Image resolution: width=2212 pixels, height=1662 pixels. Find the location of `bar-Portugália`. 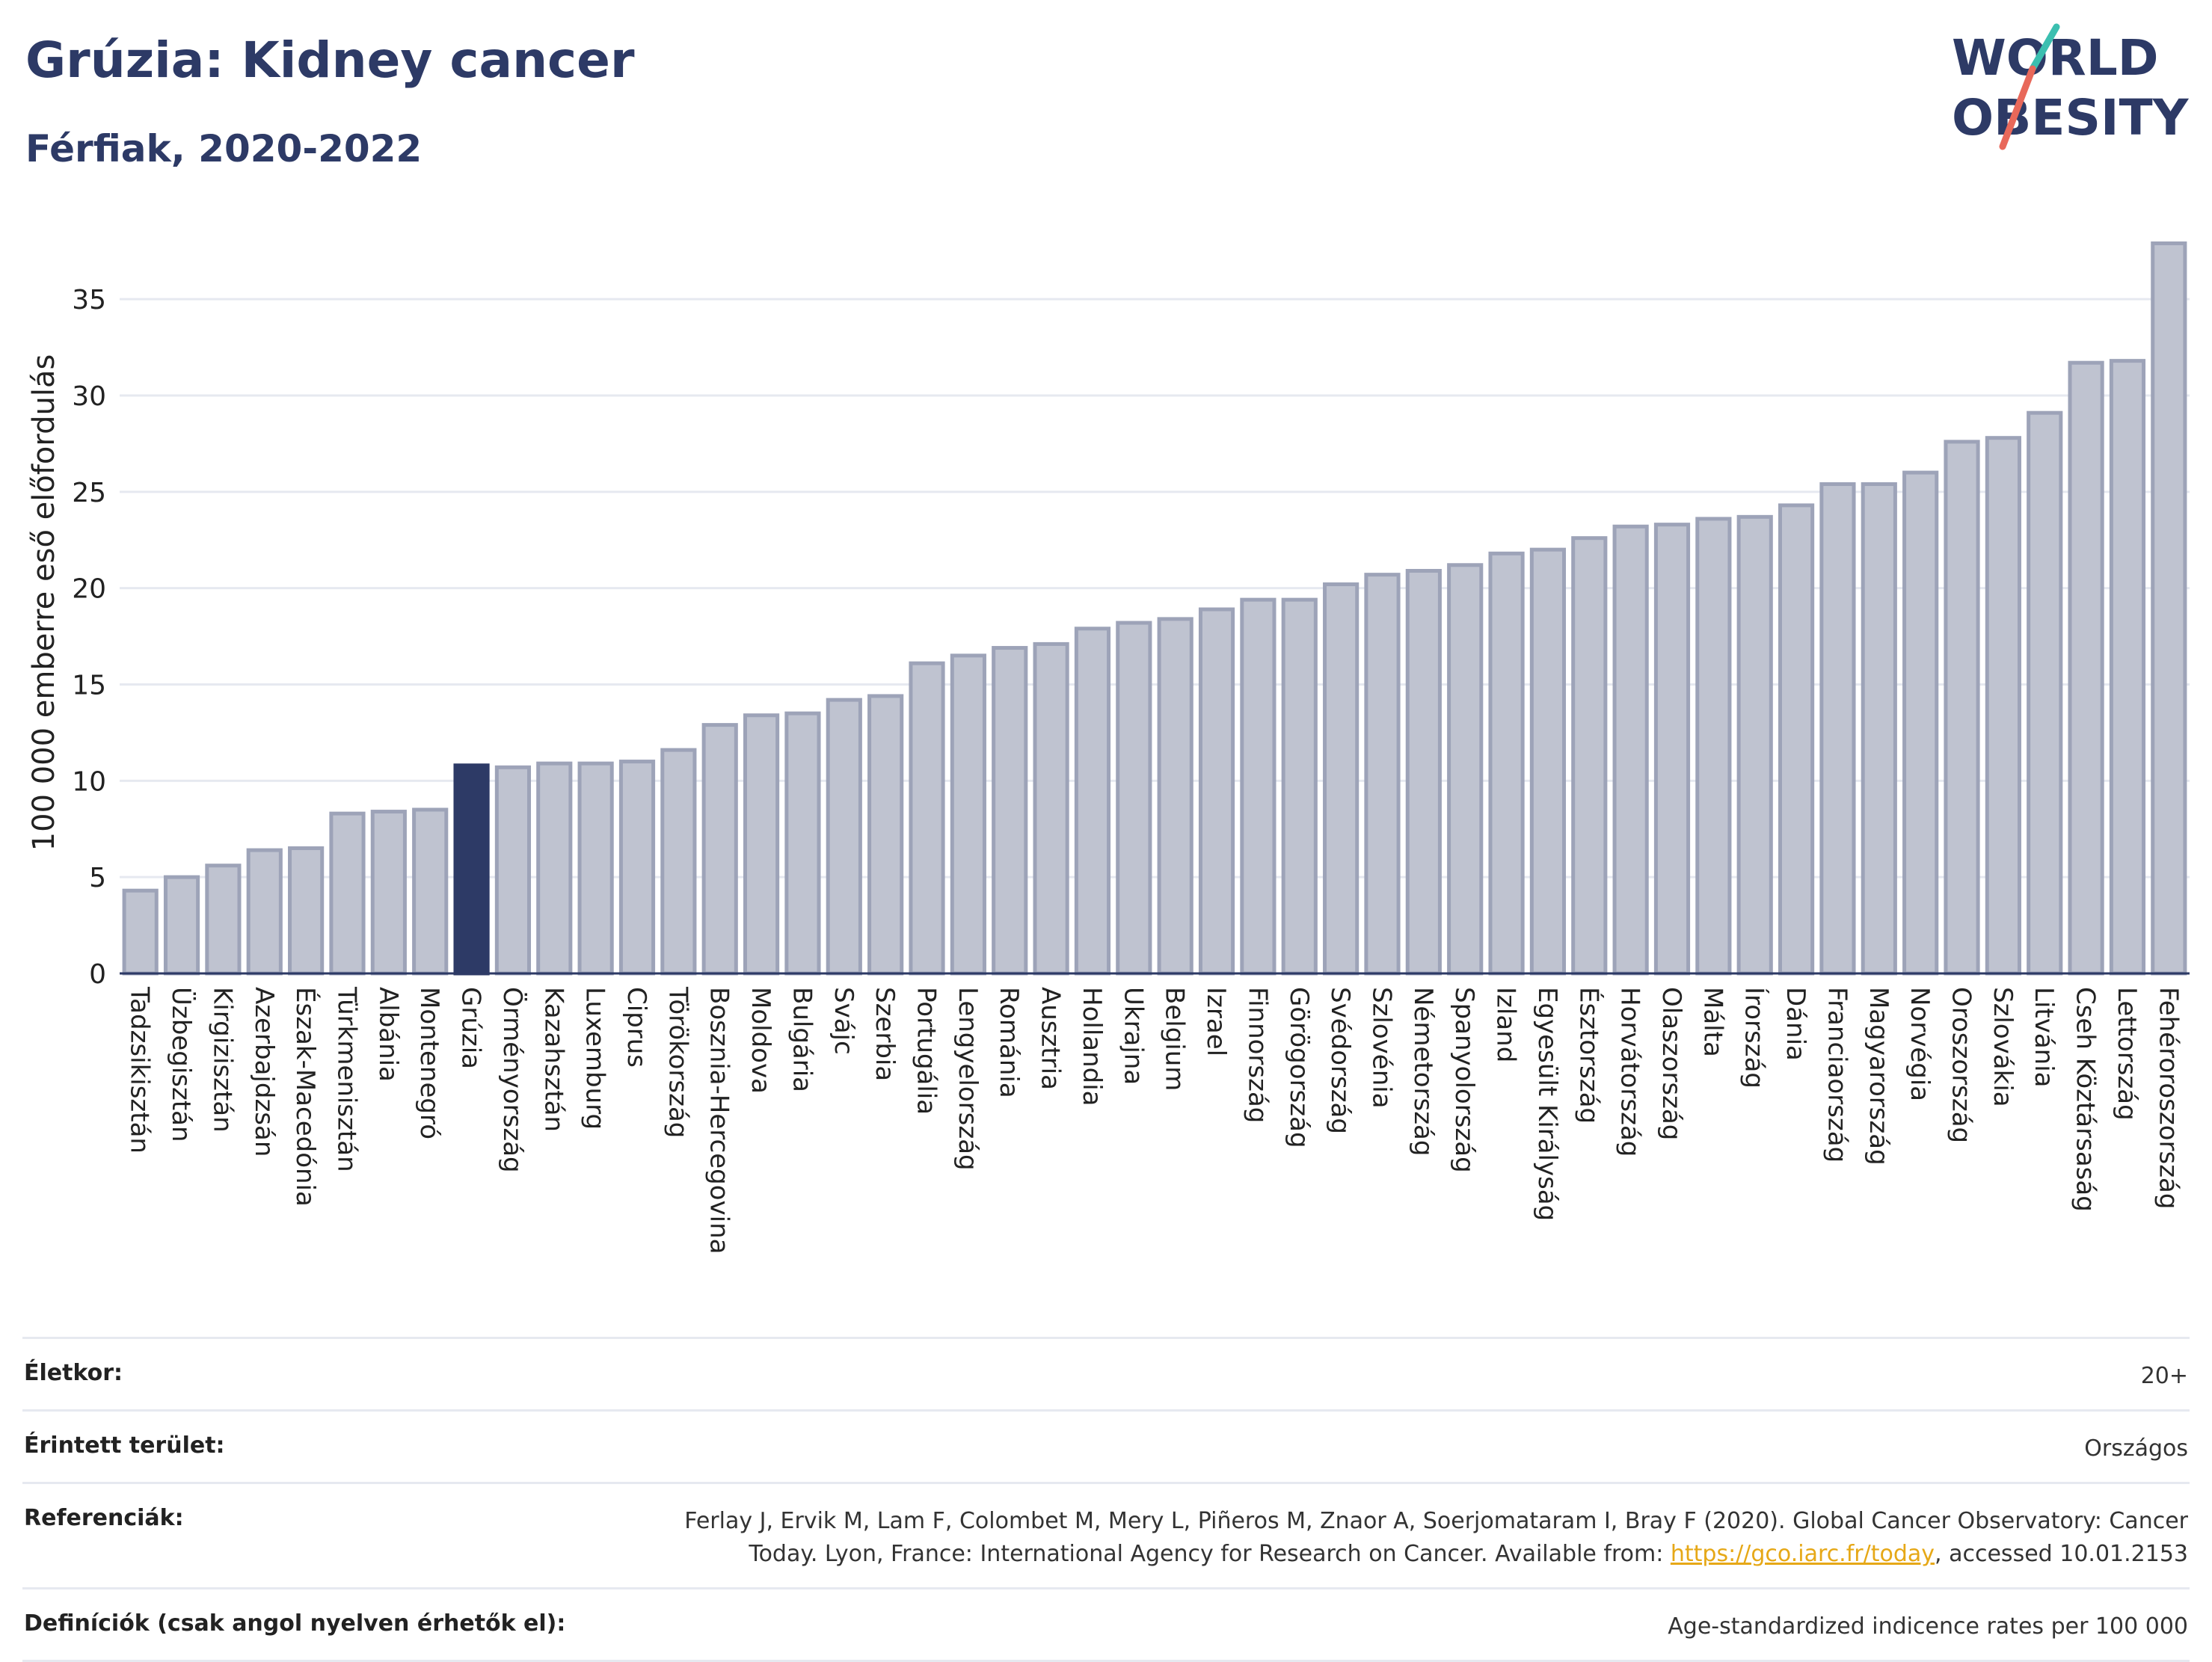

bar-Portugália is located at coordinates (927, 818).